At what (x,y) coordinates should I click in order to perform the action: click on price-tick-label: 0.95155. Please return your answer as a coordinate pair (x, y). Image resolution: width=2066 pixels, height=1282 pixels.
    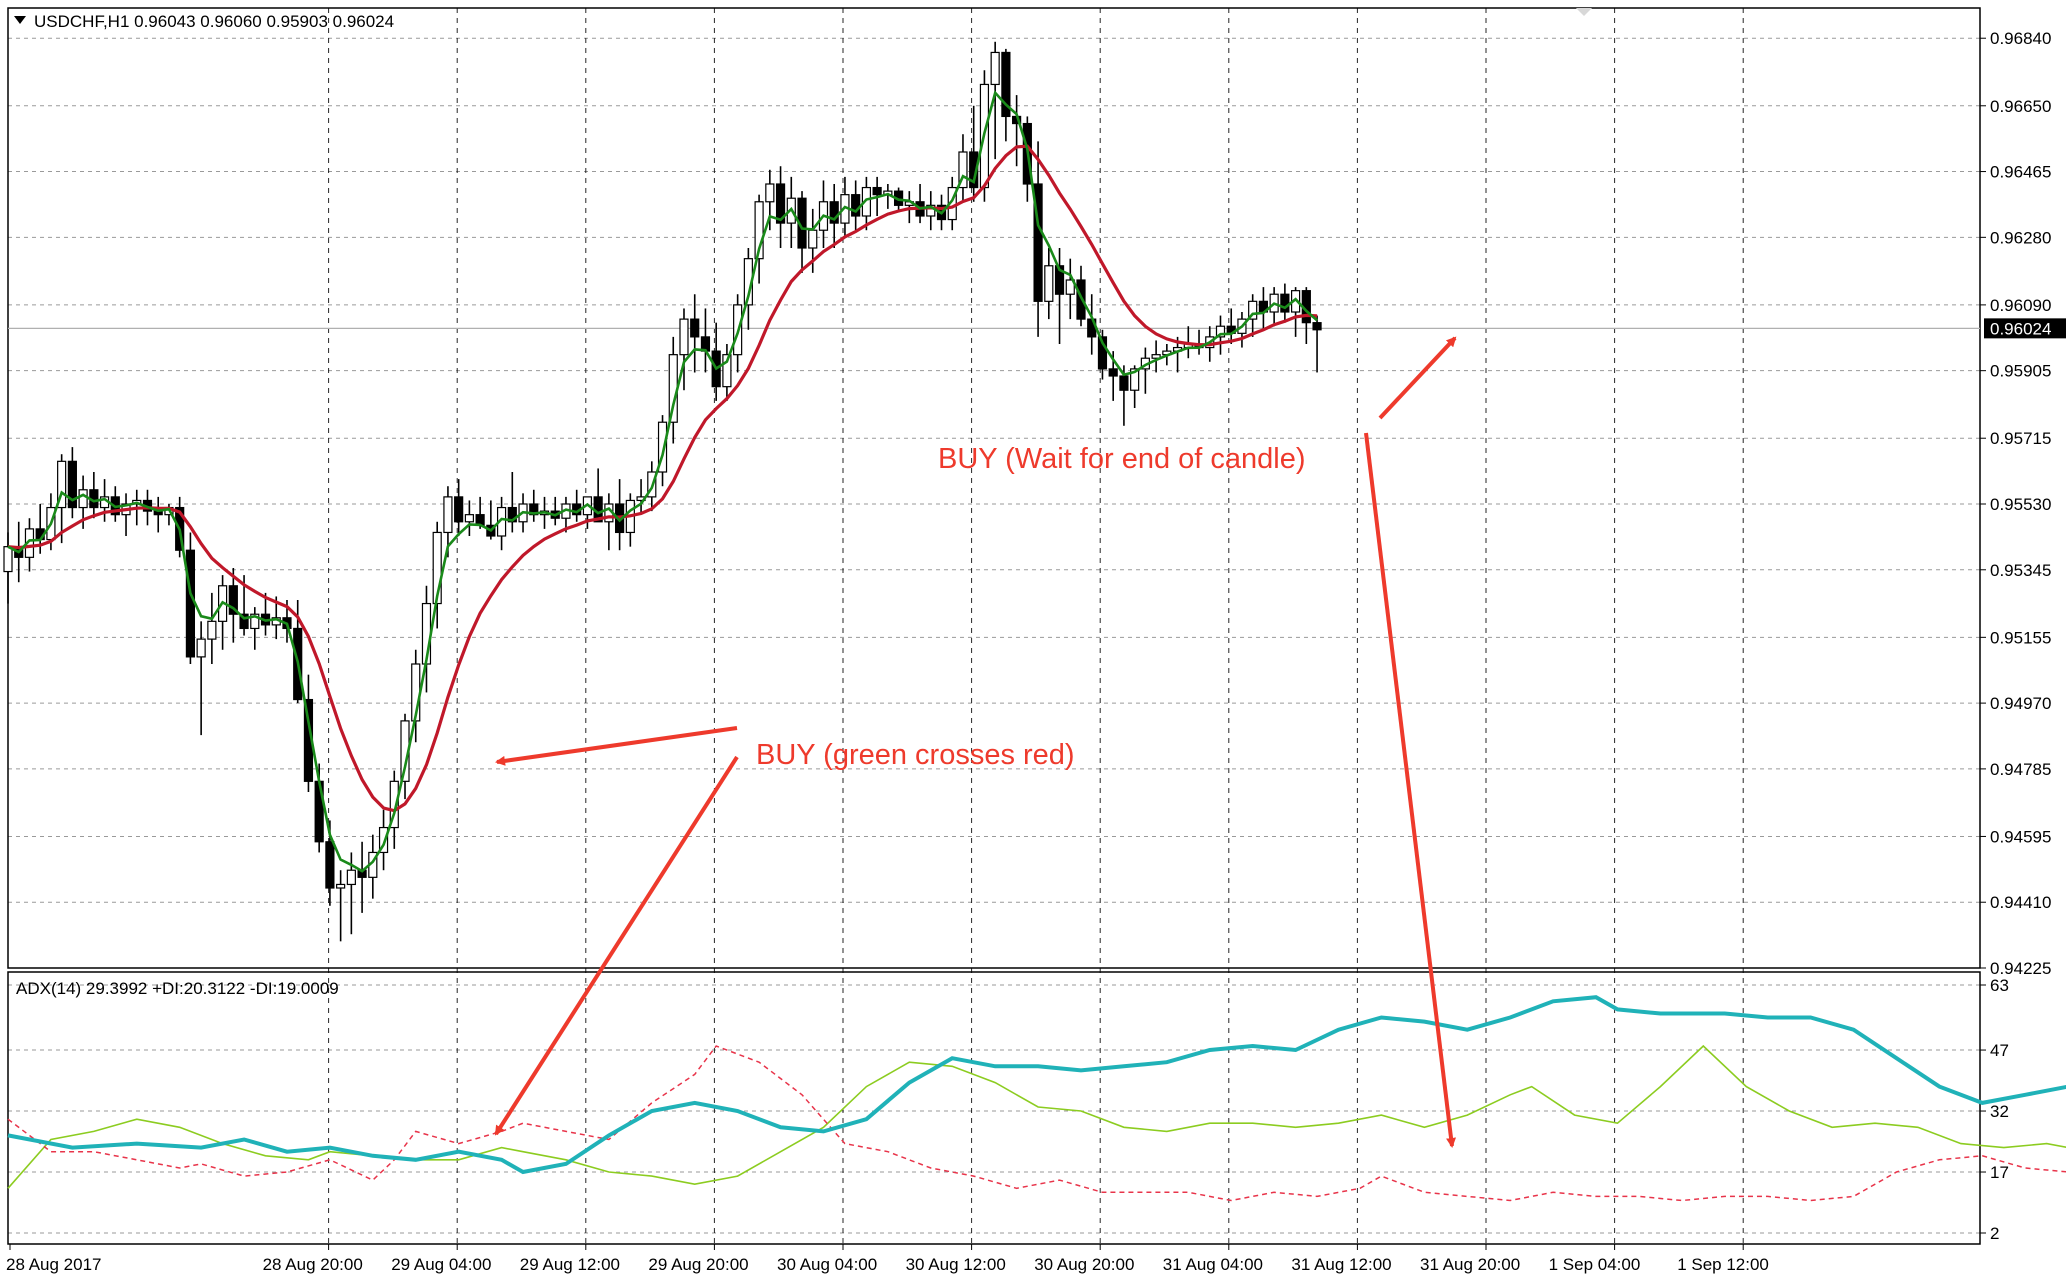
    Looking at the image, I should click on (2020, 637).